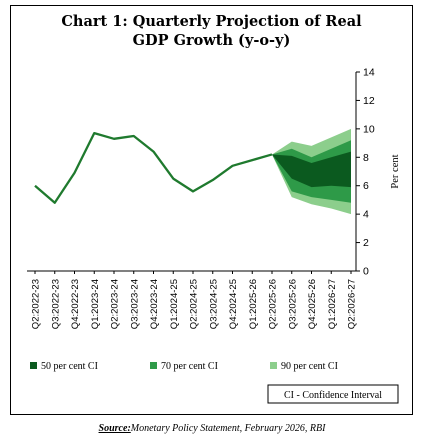 The image size is (424, 443). Describe the element at coordinates (253, 304) in the screenshot. I see `x-tick-label-11: Q1:2025-26` at that location.